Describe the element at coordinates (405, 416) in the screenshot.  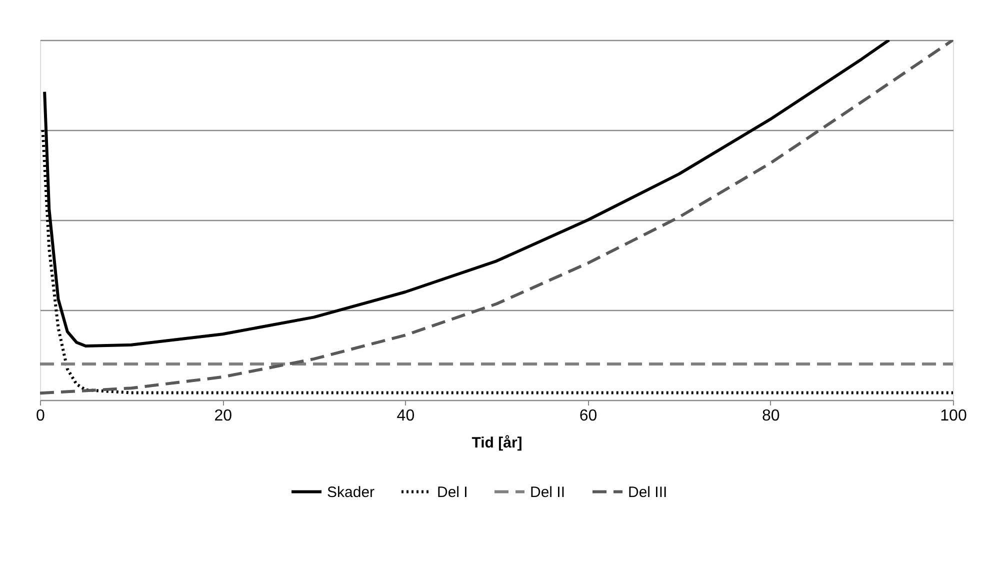
I see `x-tick-label: 40` at that location.